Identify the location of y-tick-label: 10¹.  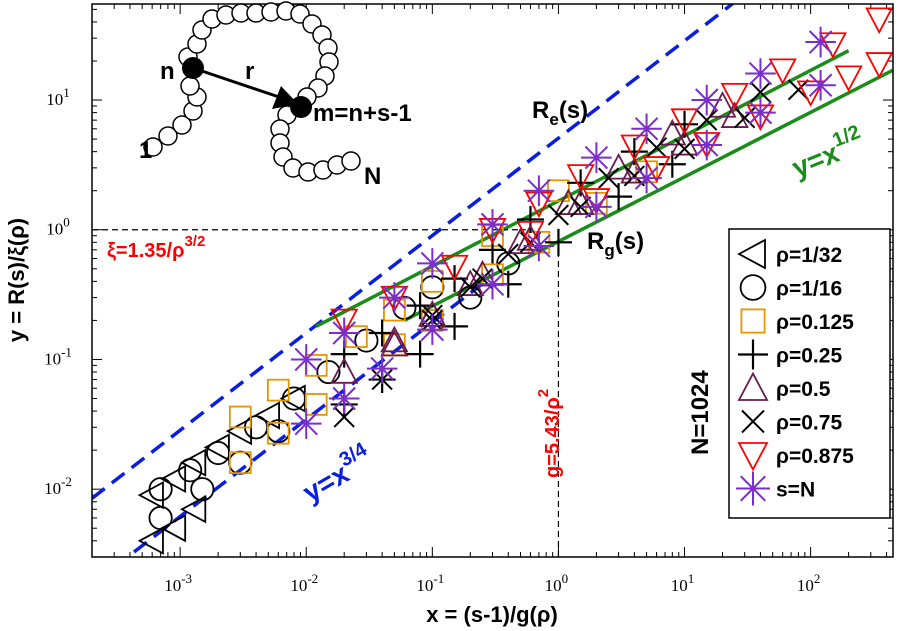
(58, 97).